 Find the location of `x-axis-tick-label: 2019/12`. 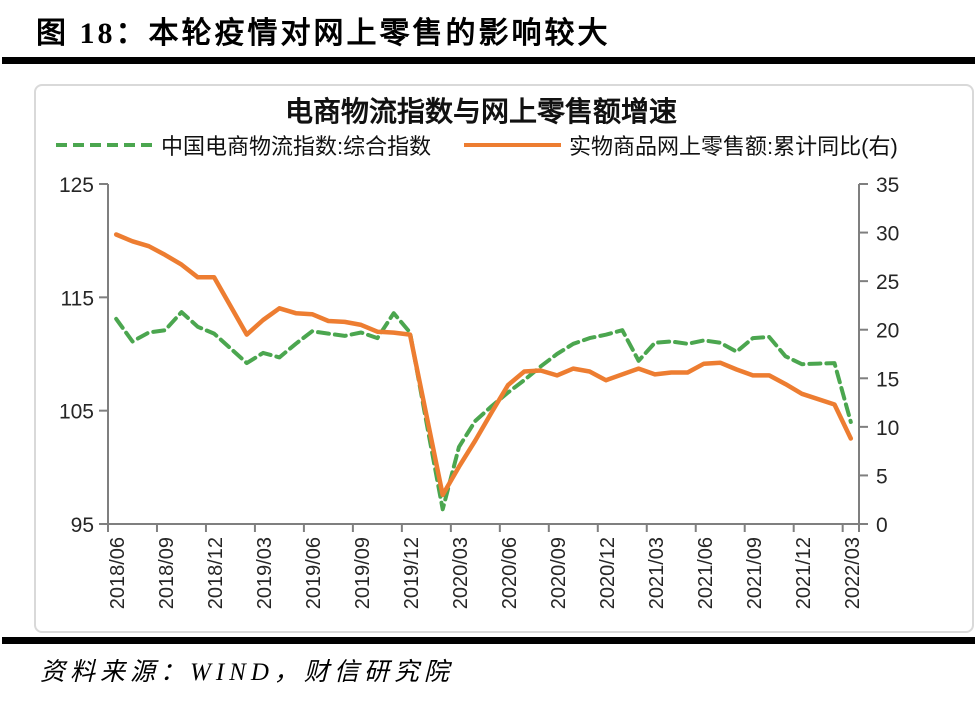

x-axis-tick-label: 2019/12 is located at coordinates (412, 573).